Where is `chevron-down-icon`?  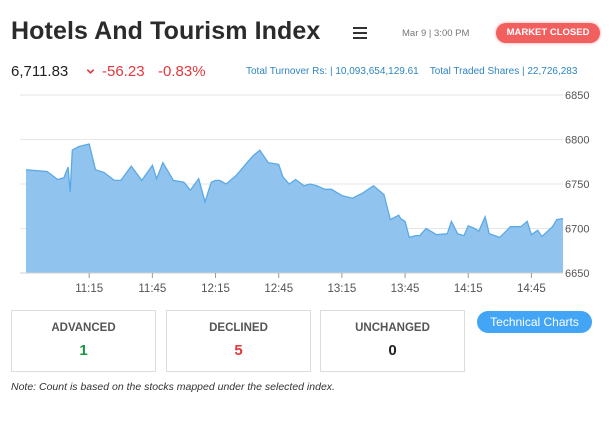 chevron-down-icon is located at coordinates (90, 71).